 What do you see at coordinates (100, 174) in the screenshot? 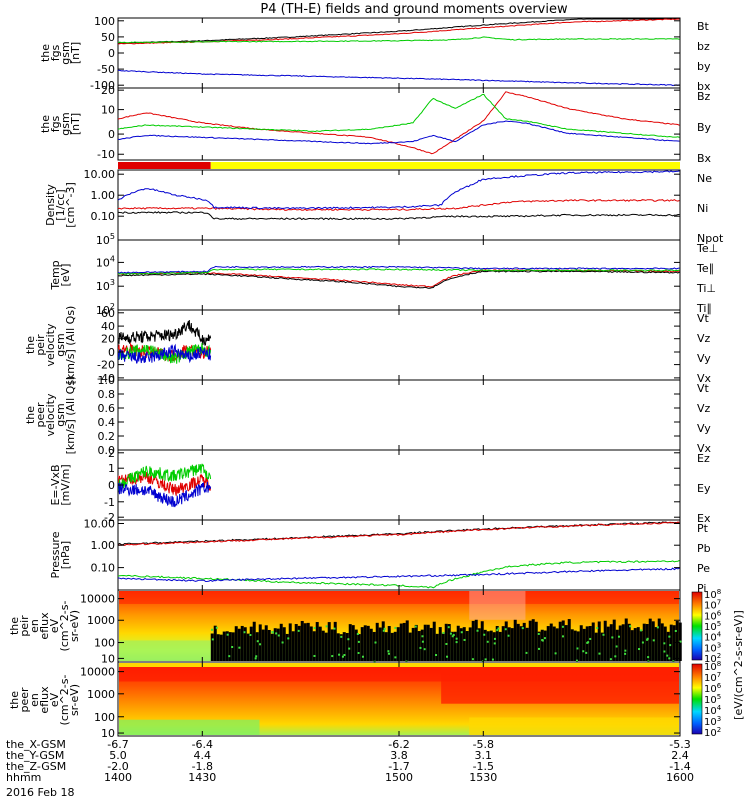
I see `y-tick-label: 10.00` at bounding box center [100, 174].